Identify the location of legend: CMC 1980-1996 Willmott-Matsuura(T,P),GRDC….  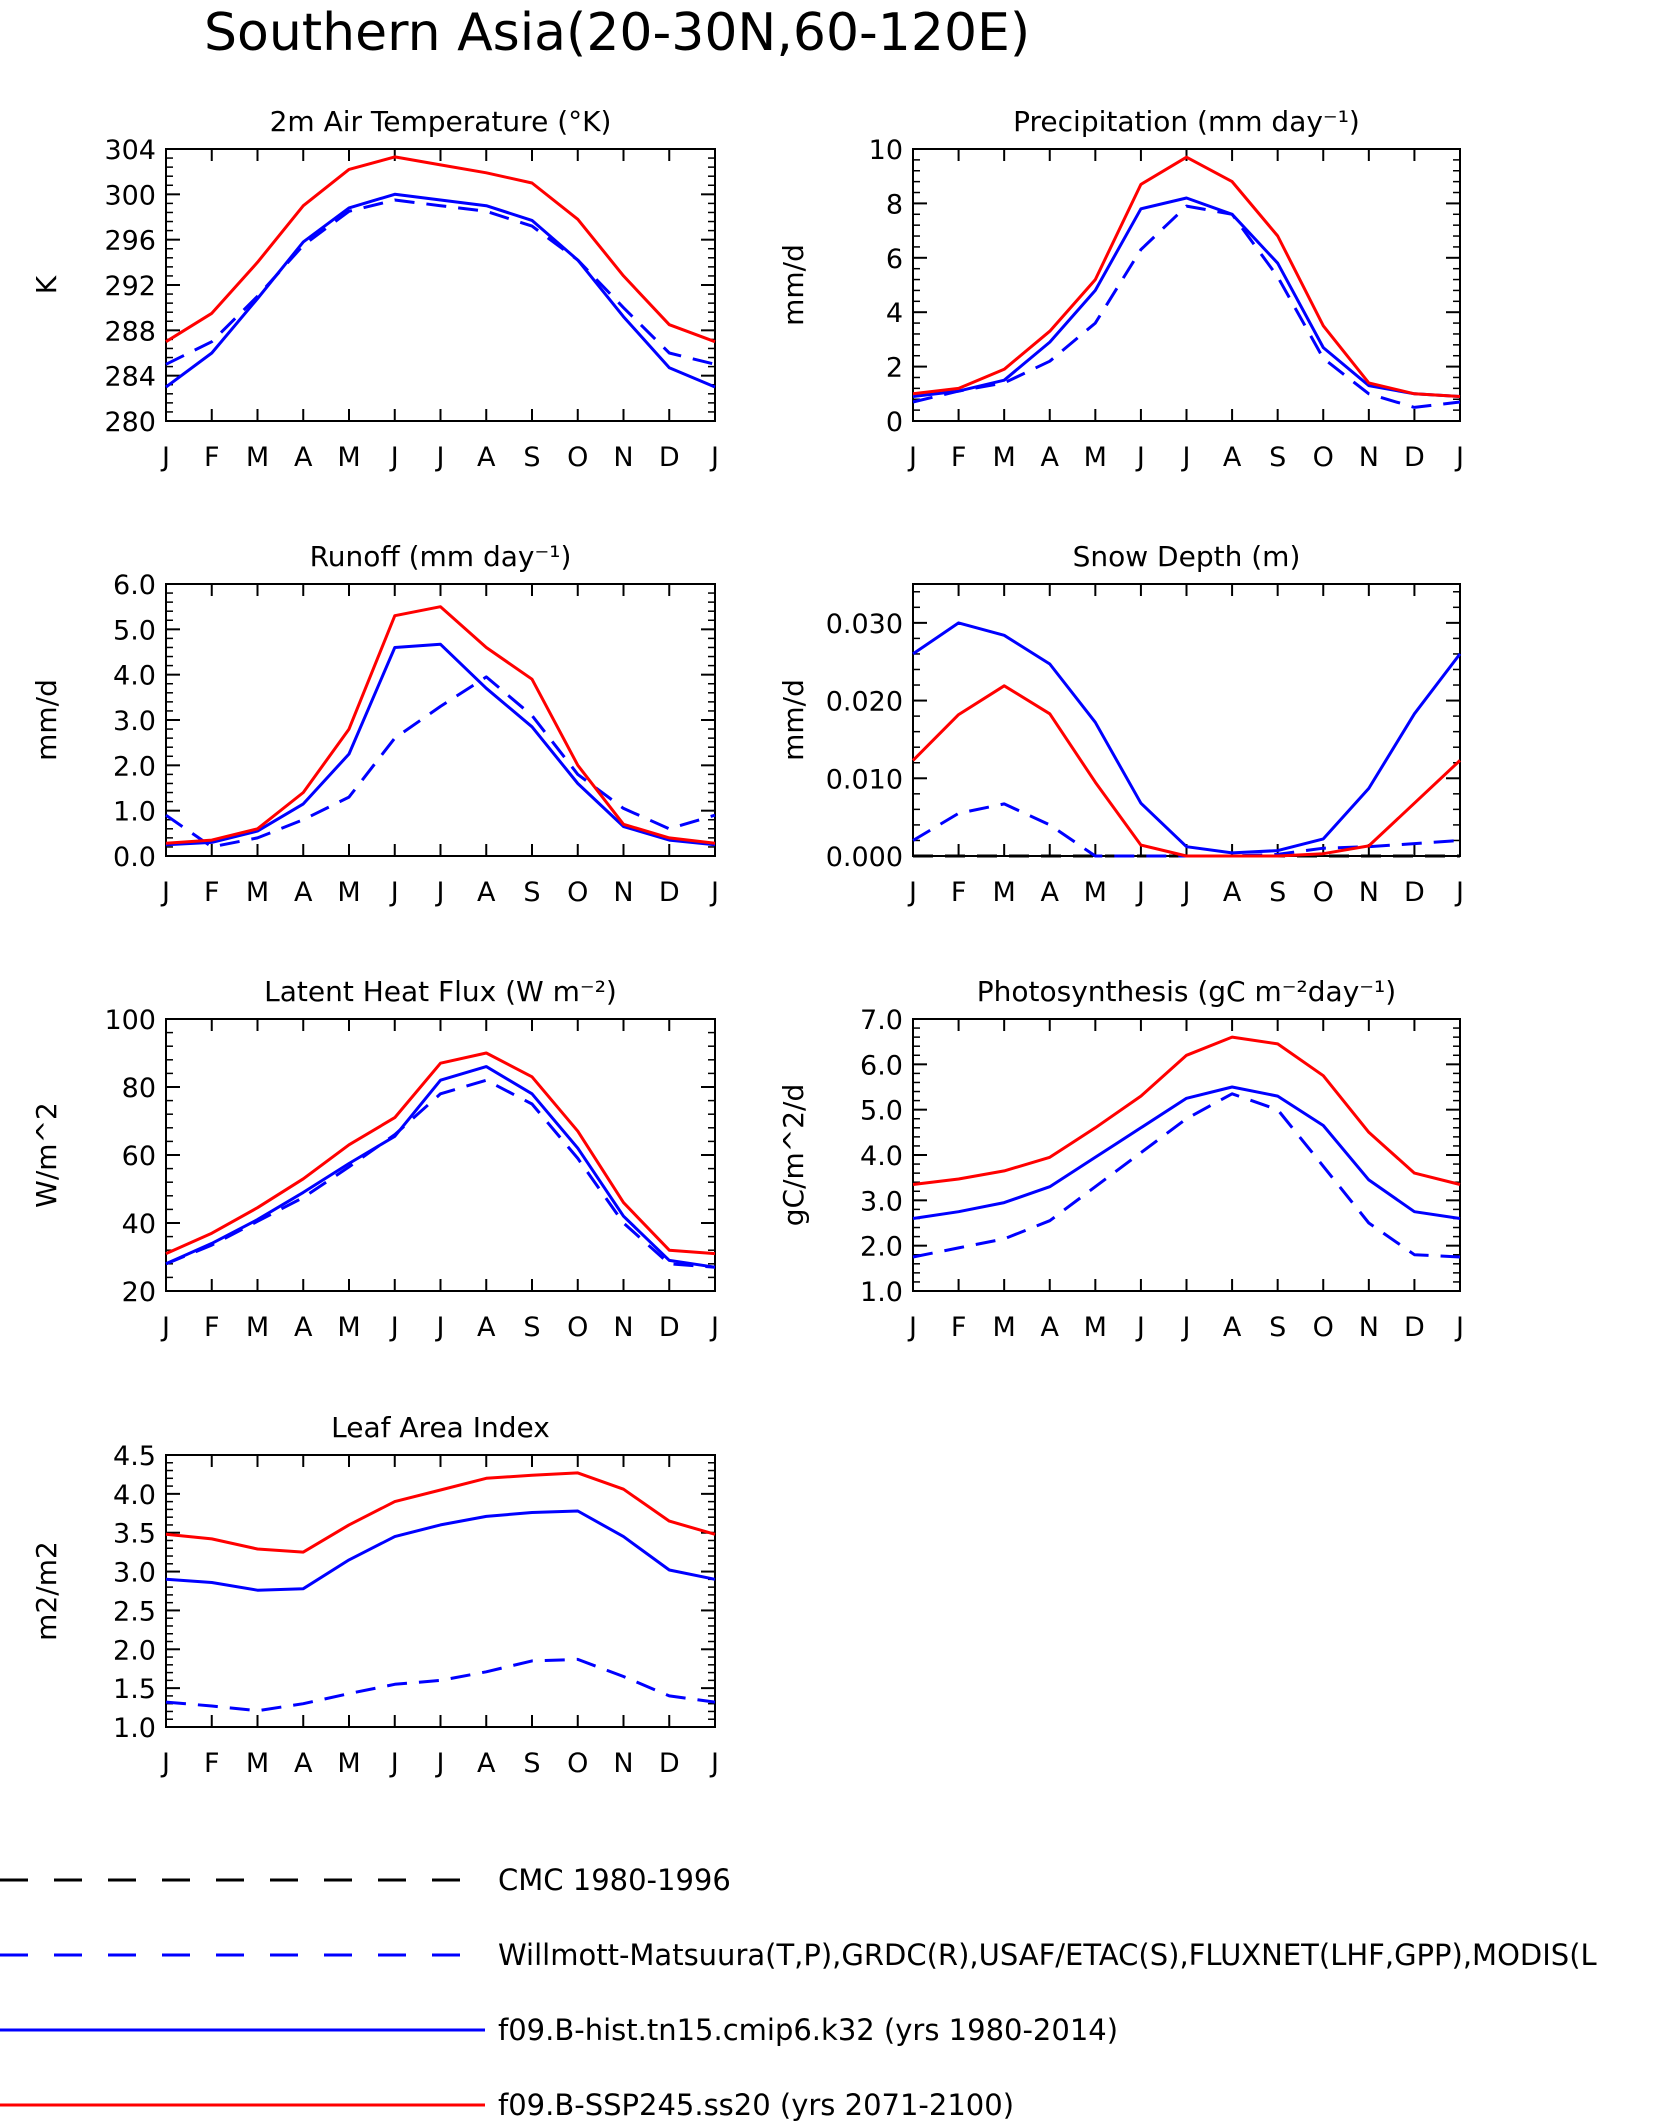
(798, 1992).